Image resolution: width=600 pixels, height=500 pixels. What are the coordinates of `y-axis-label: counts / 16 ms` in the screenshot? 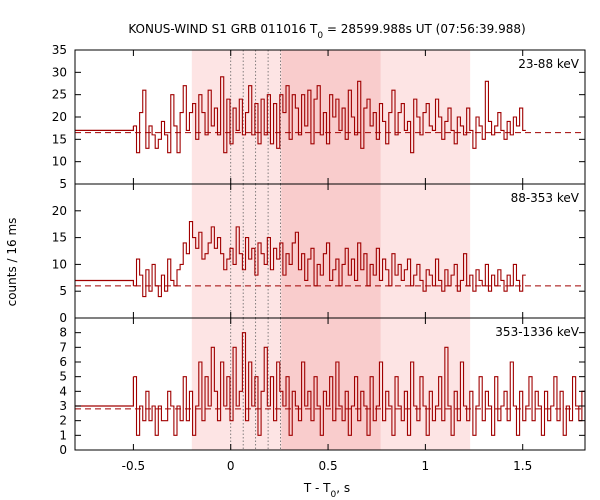 It's located at (12, 262).